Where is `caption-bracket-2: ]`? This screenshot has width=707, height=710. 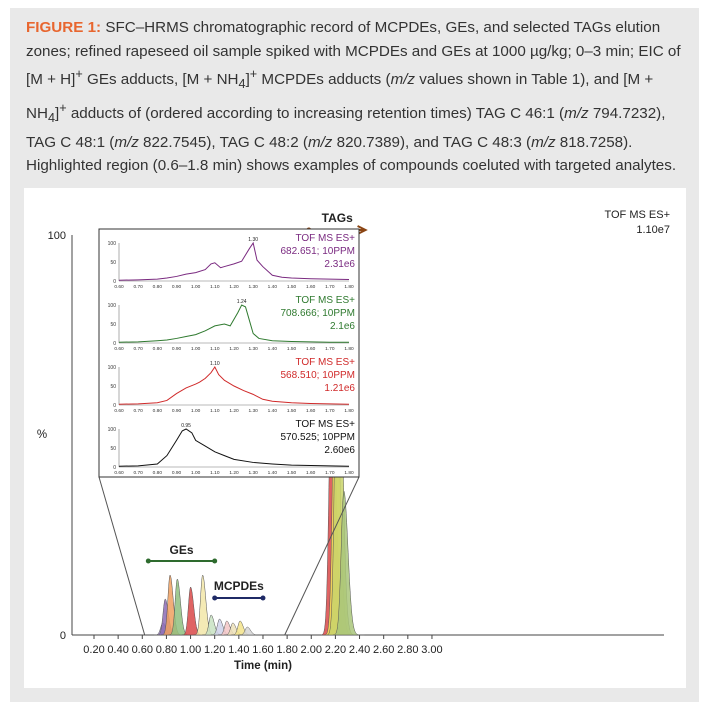
caption-bracket-2: ] is located at coordinates (57, 113).